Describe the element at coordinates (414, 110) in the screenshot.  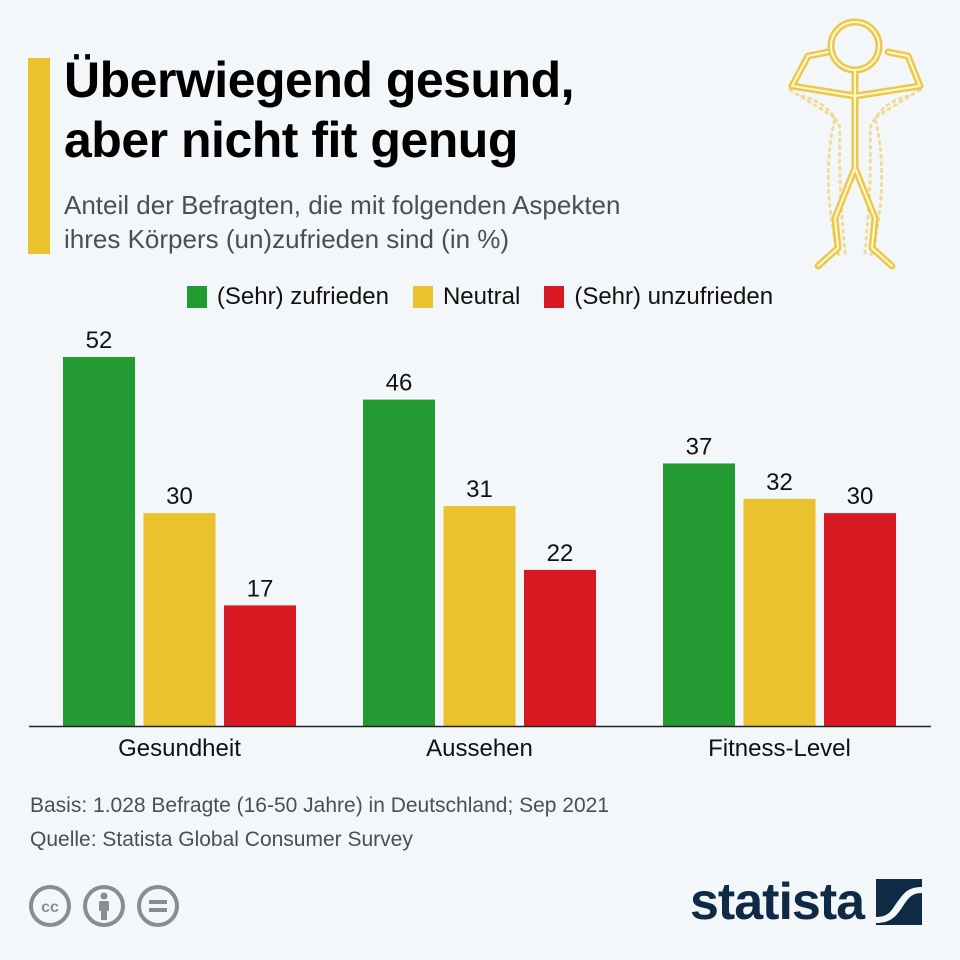
I see `chart-title: Überwiegend gesund, aber nicht fit genug` at that location.